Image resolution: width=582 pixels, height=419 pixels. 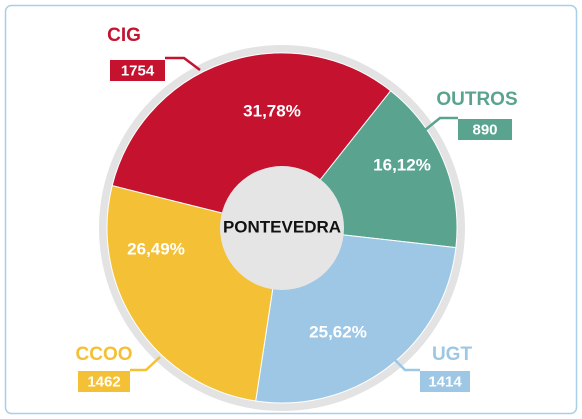 I want to click on value-label: 1462, so click(x=103, y=381).